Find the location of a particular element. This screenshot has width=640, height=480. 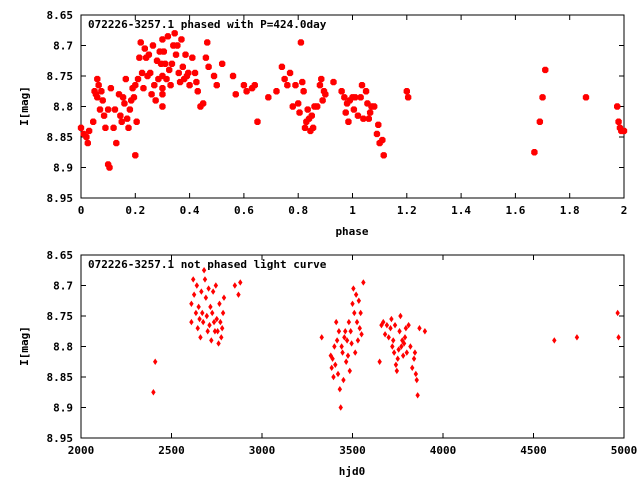

y-tick-label: 8.7 is located at coordinates (63, 46).